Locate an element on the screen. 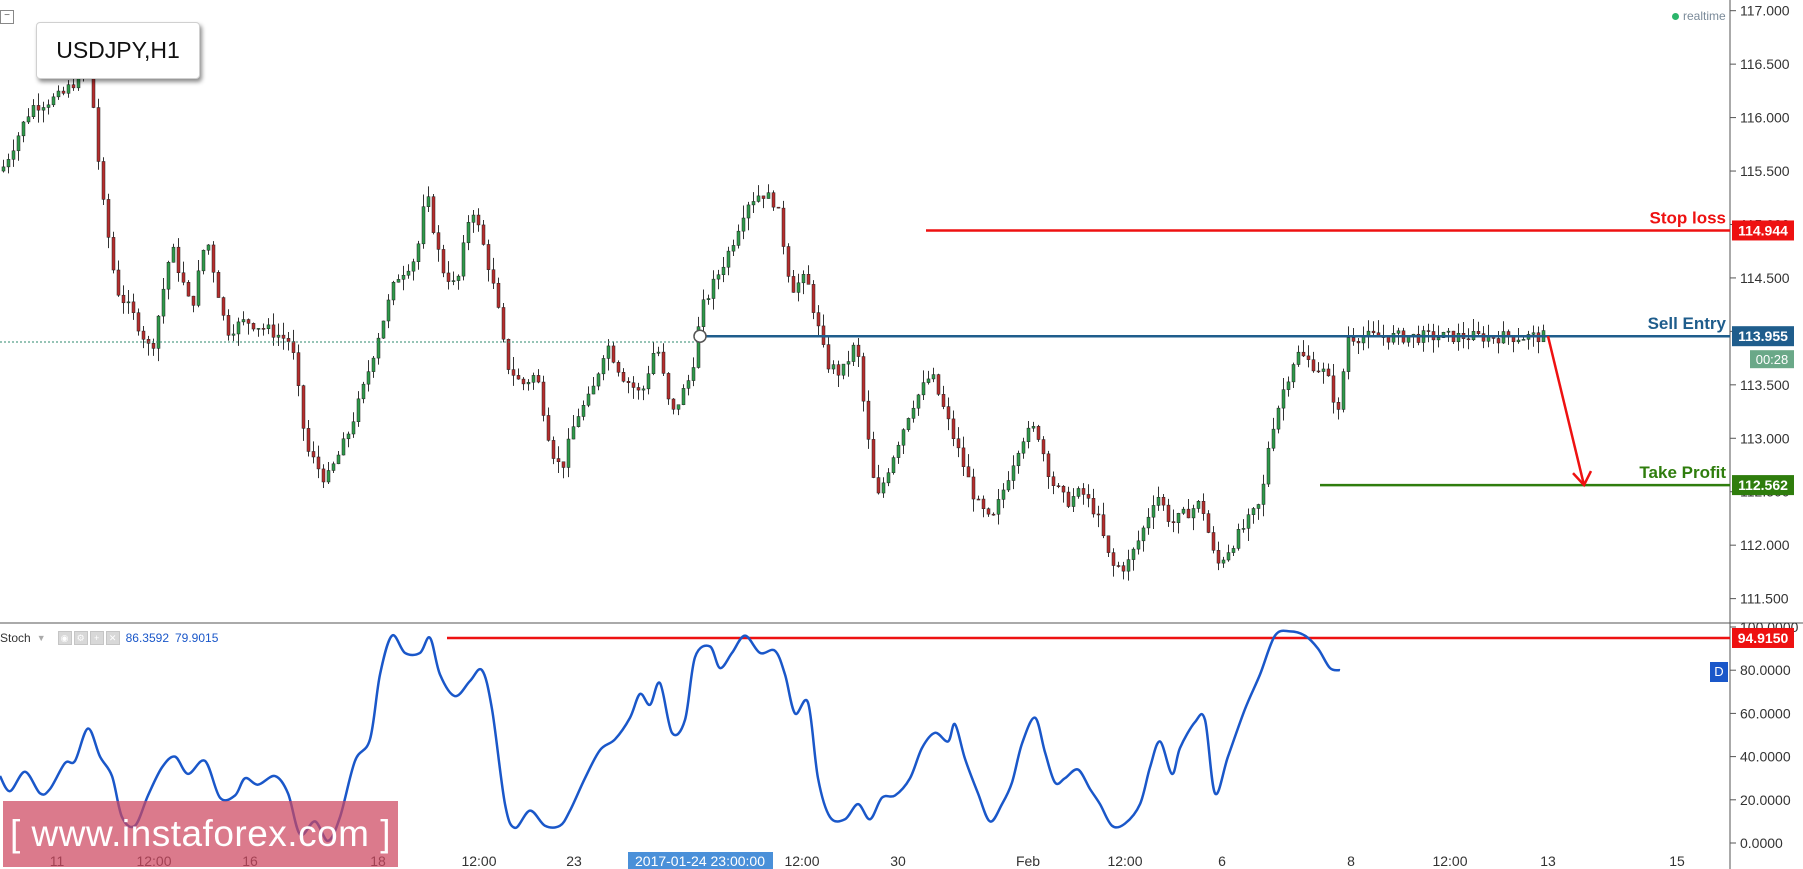 This screenshot has height=869, width=1803. symbol-label: USDJPY,H1 is located at coordinates (118, 50).